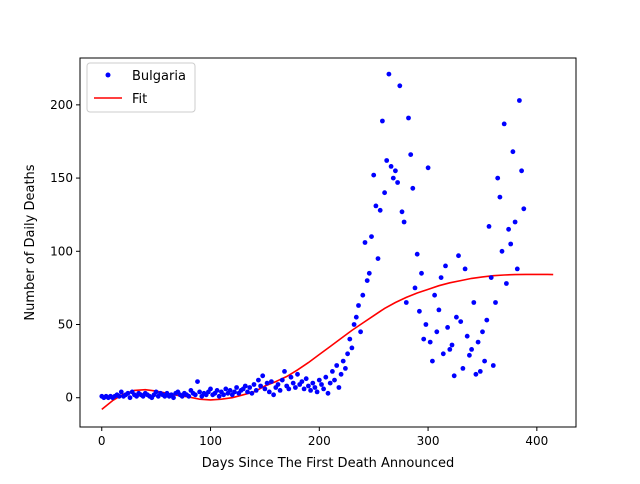  I want to click on y-tick-label: 150, so click(61, 178).